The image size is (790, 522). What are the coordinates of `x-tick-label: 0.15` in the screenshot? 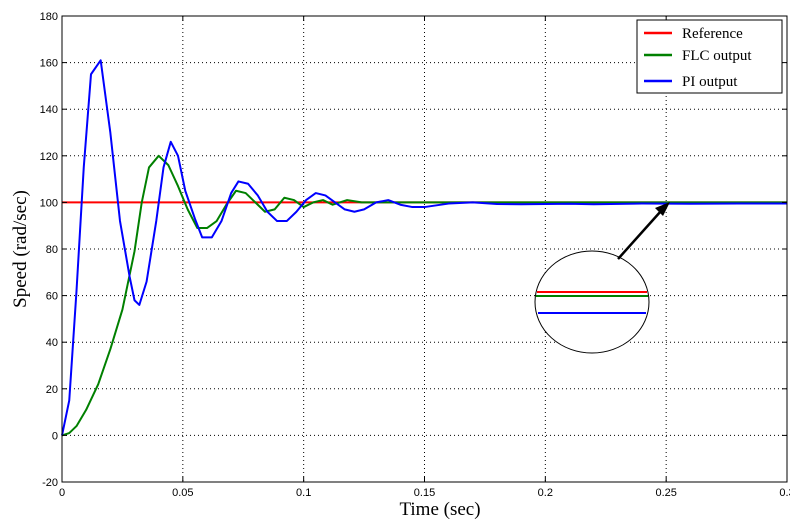 It's located at (424, 493).